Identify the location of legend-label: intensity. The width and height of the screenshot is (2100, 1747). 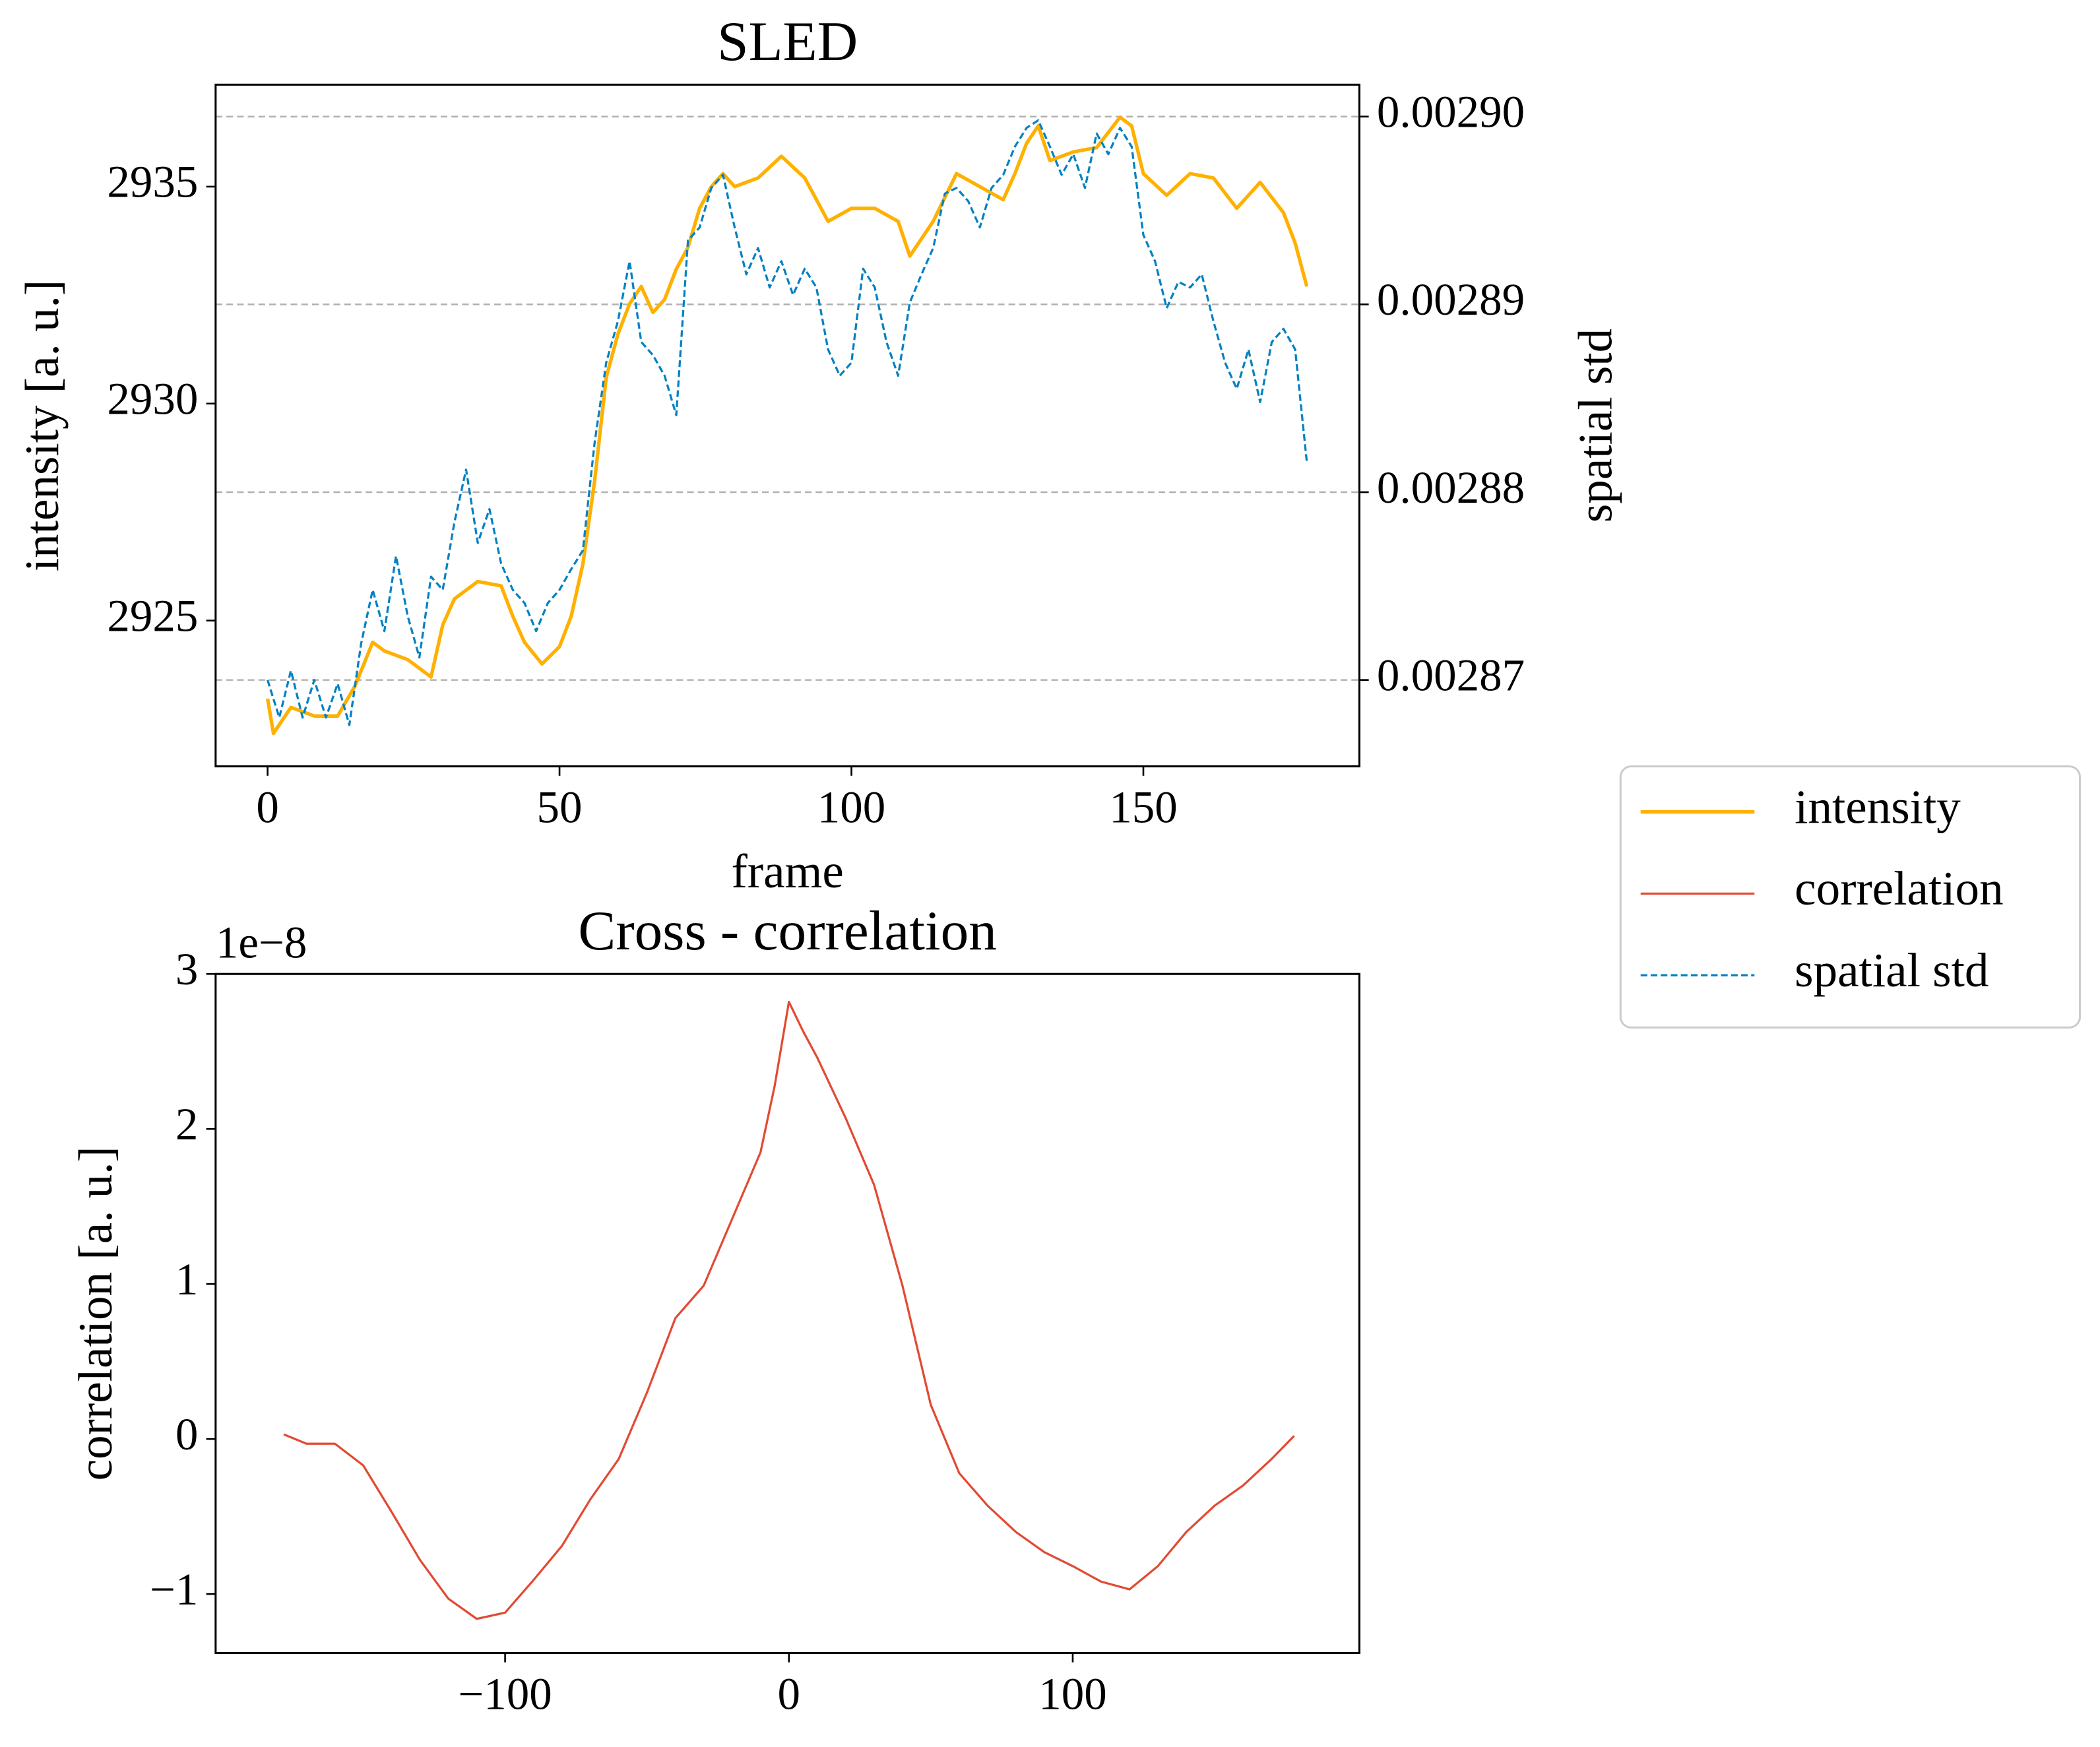
(1878, 806).